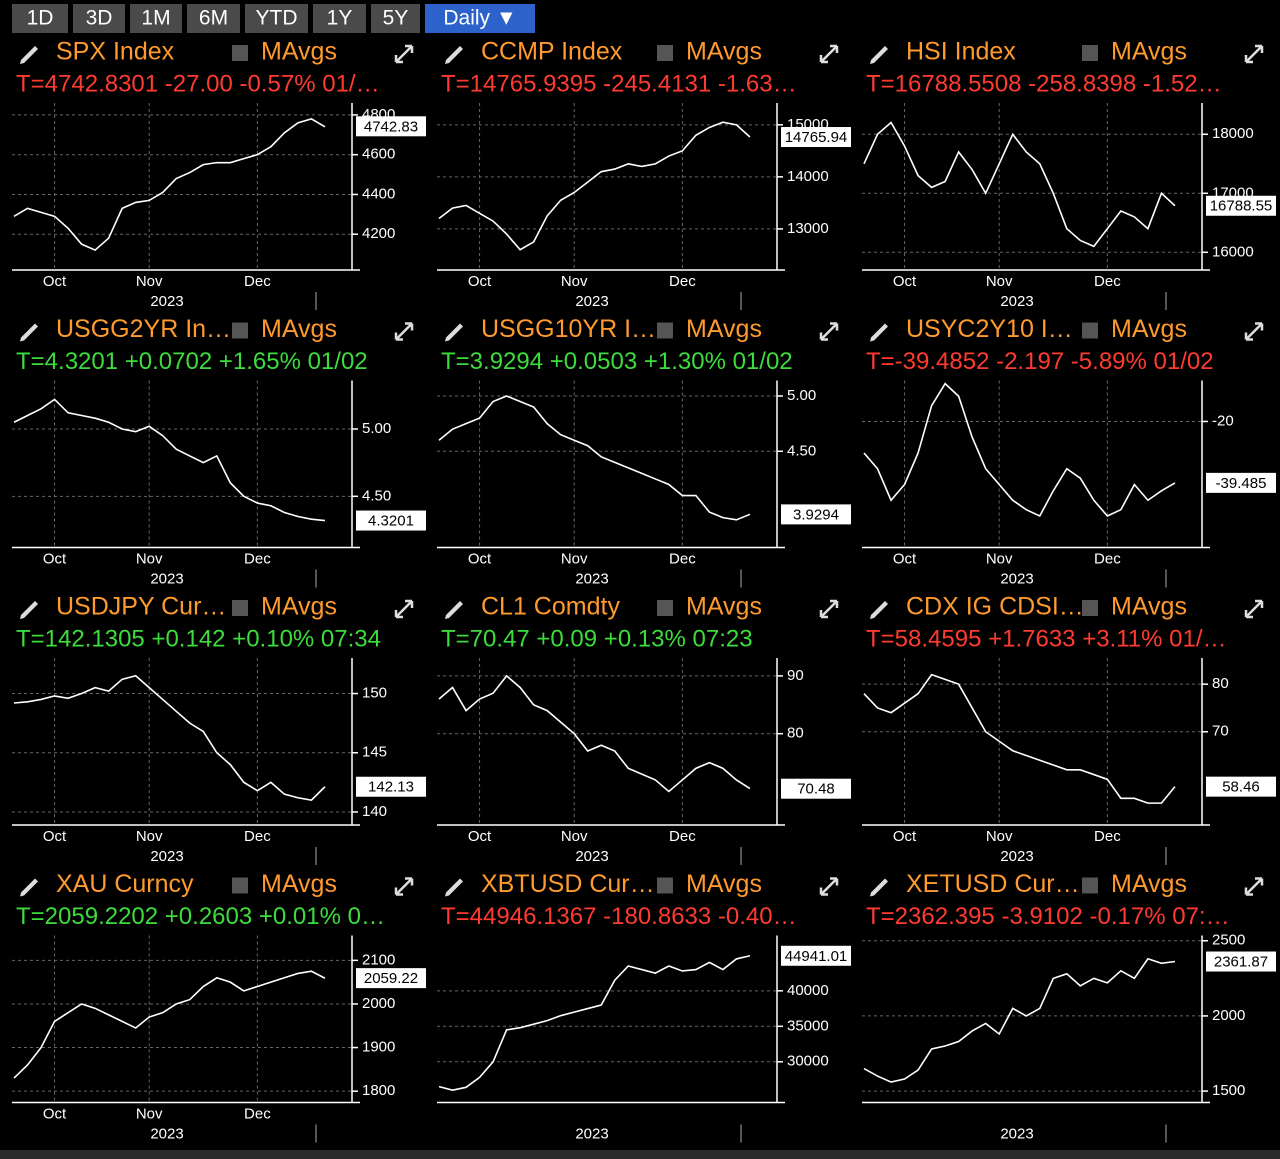 This screenshot has height=1159, width=1280. I want to click on bottom-bar, so click(640, 1154).